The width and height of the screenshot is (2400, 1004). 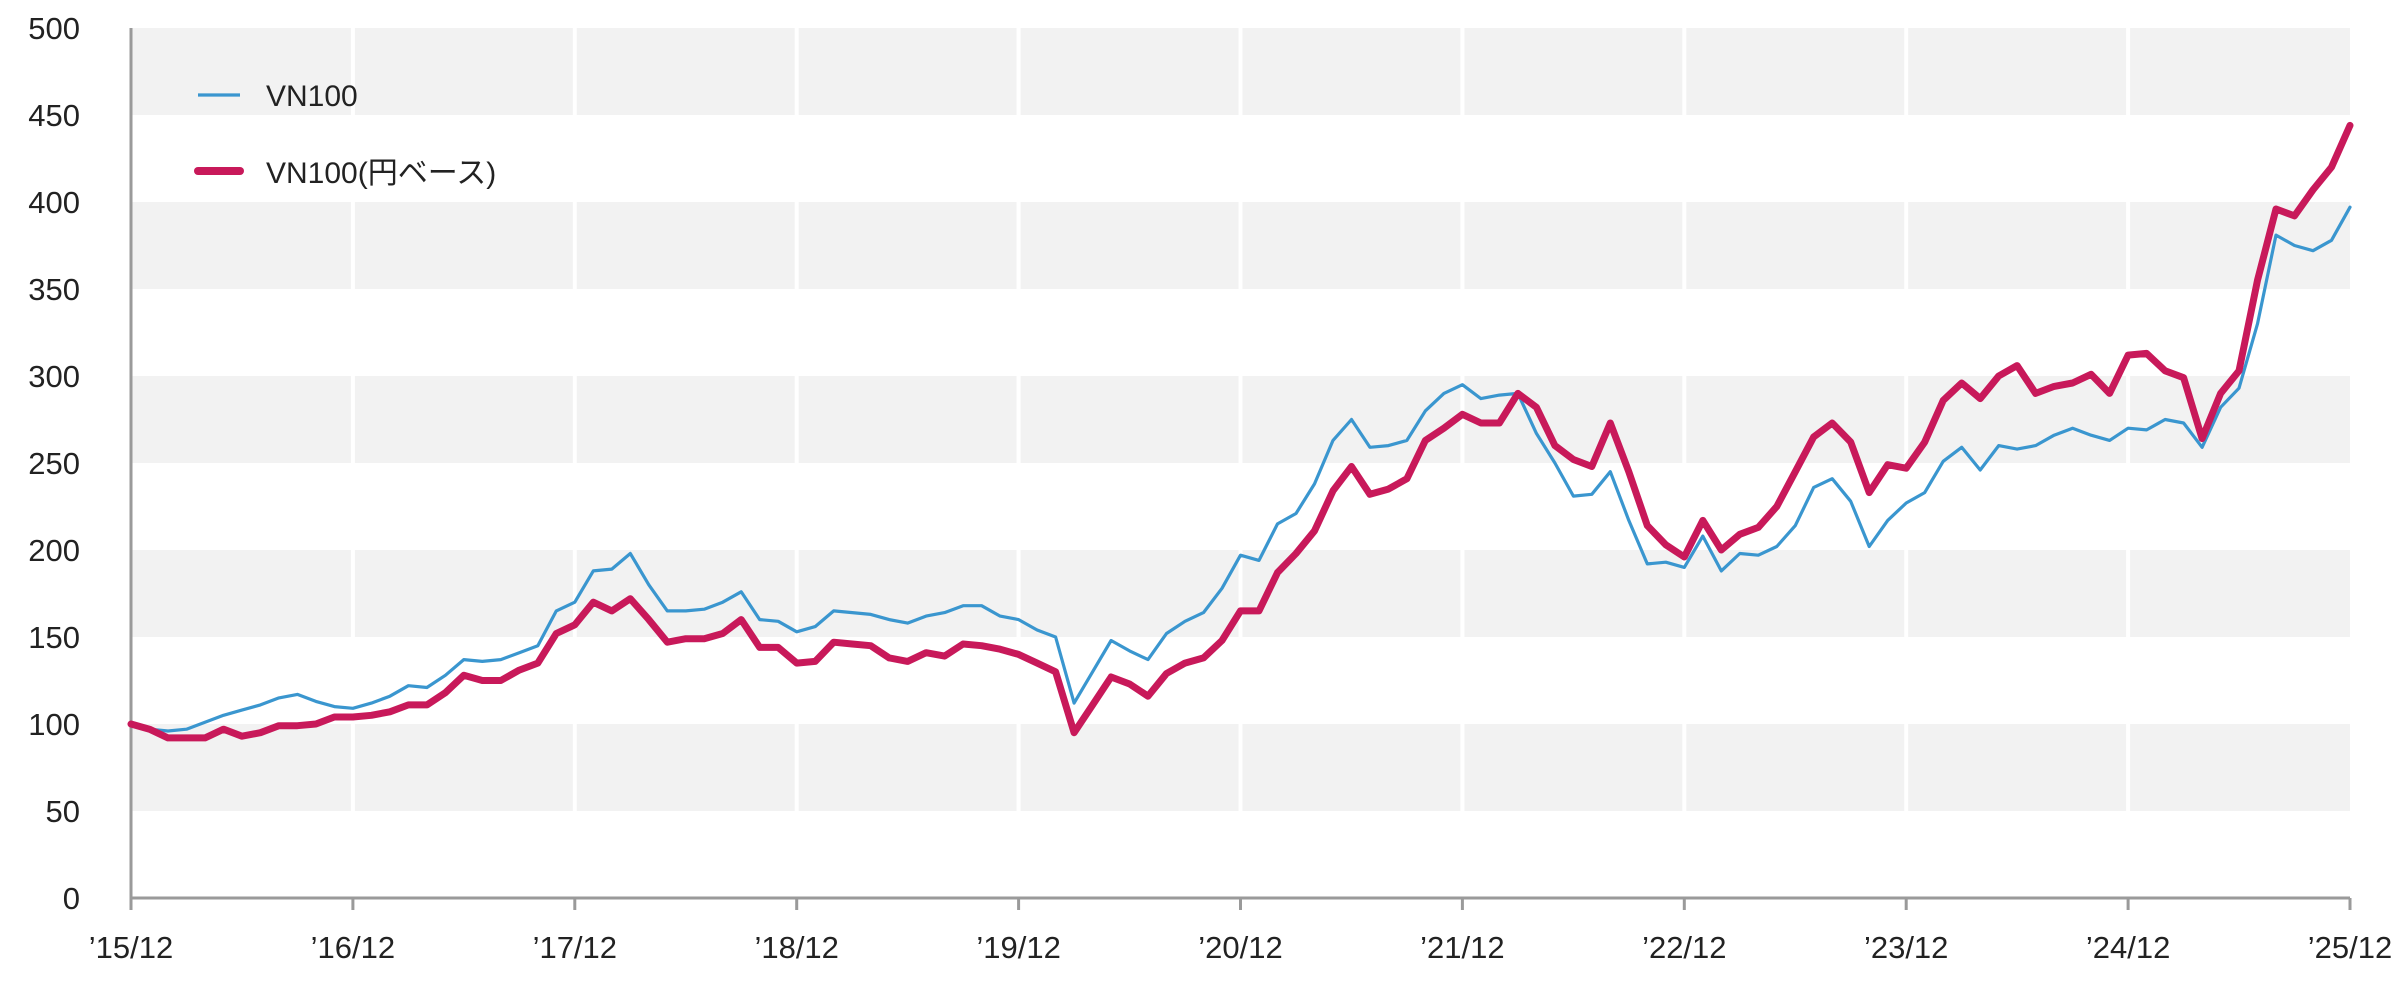 What do you see at coordinates (54, 115) in the screenshot?
I see `y-tick-label: 450` at bounding box center [54, 115].